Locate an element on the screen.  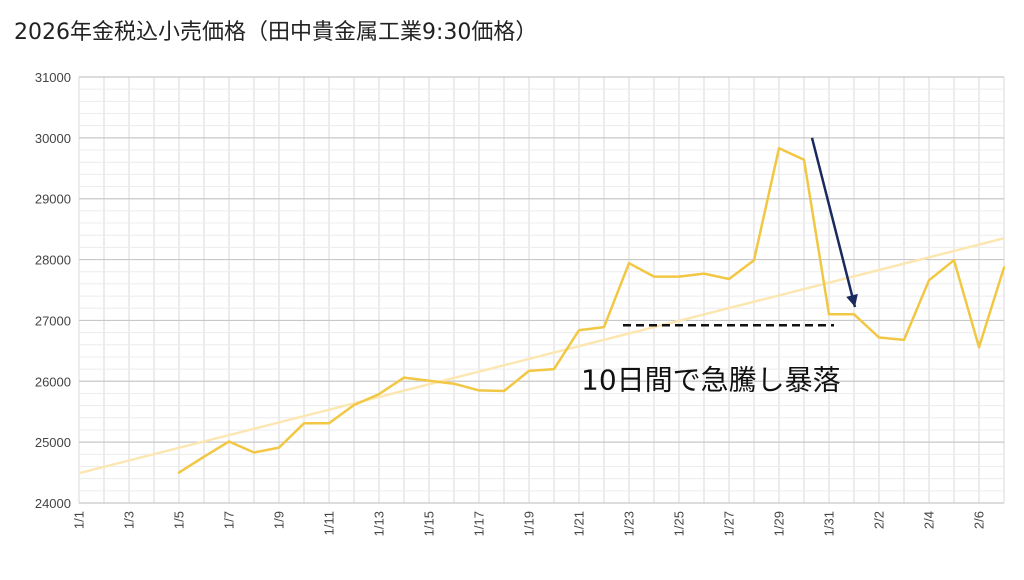
x-tick-label: 1/19 is located at coordinates (529, 523).